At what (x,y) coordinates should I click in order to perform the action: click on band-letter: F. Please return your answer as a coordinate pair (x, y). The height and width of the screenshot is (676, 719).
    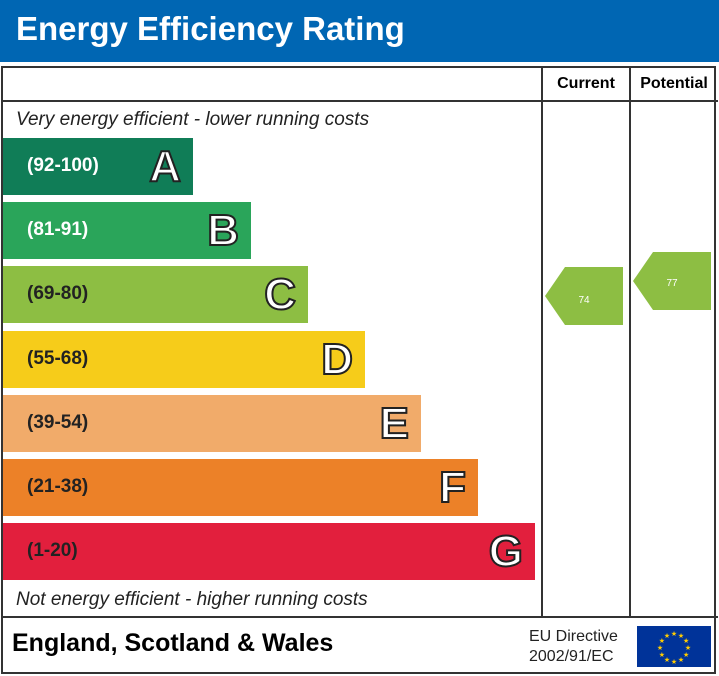
    Looking at the image, I should click on (452, 487).